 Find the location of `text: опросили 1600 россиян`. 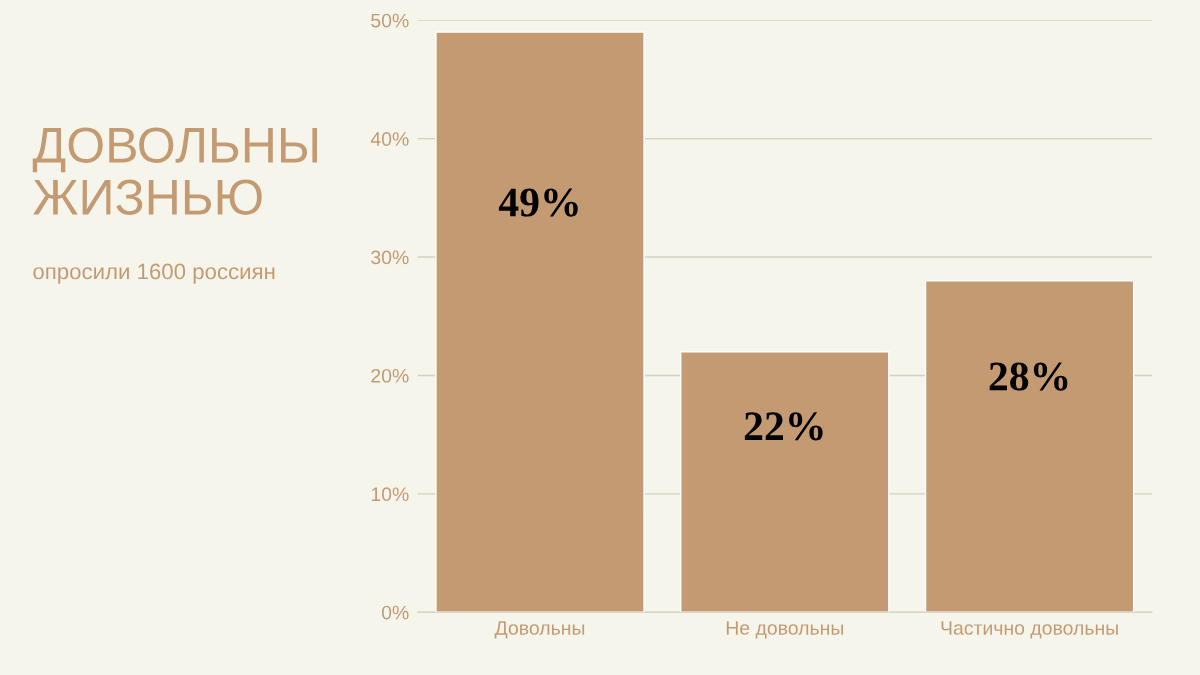

text: опросили 1600 россиян is located at coordinates (154, 273).